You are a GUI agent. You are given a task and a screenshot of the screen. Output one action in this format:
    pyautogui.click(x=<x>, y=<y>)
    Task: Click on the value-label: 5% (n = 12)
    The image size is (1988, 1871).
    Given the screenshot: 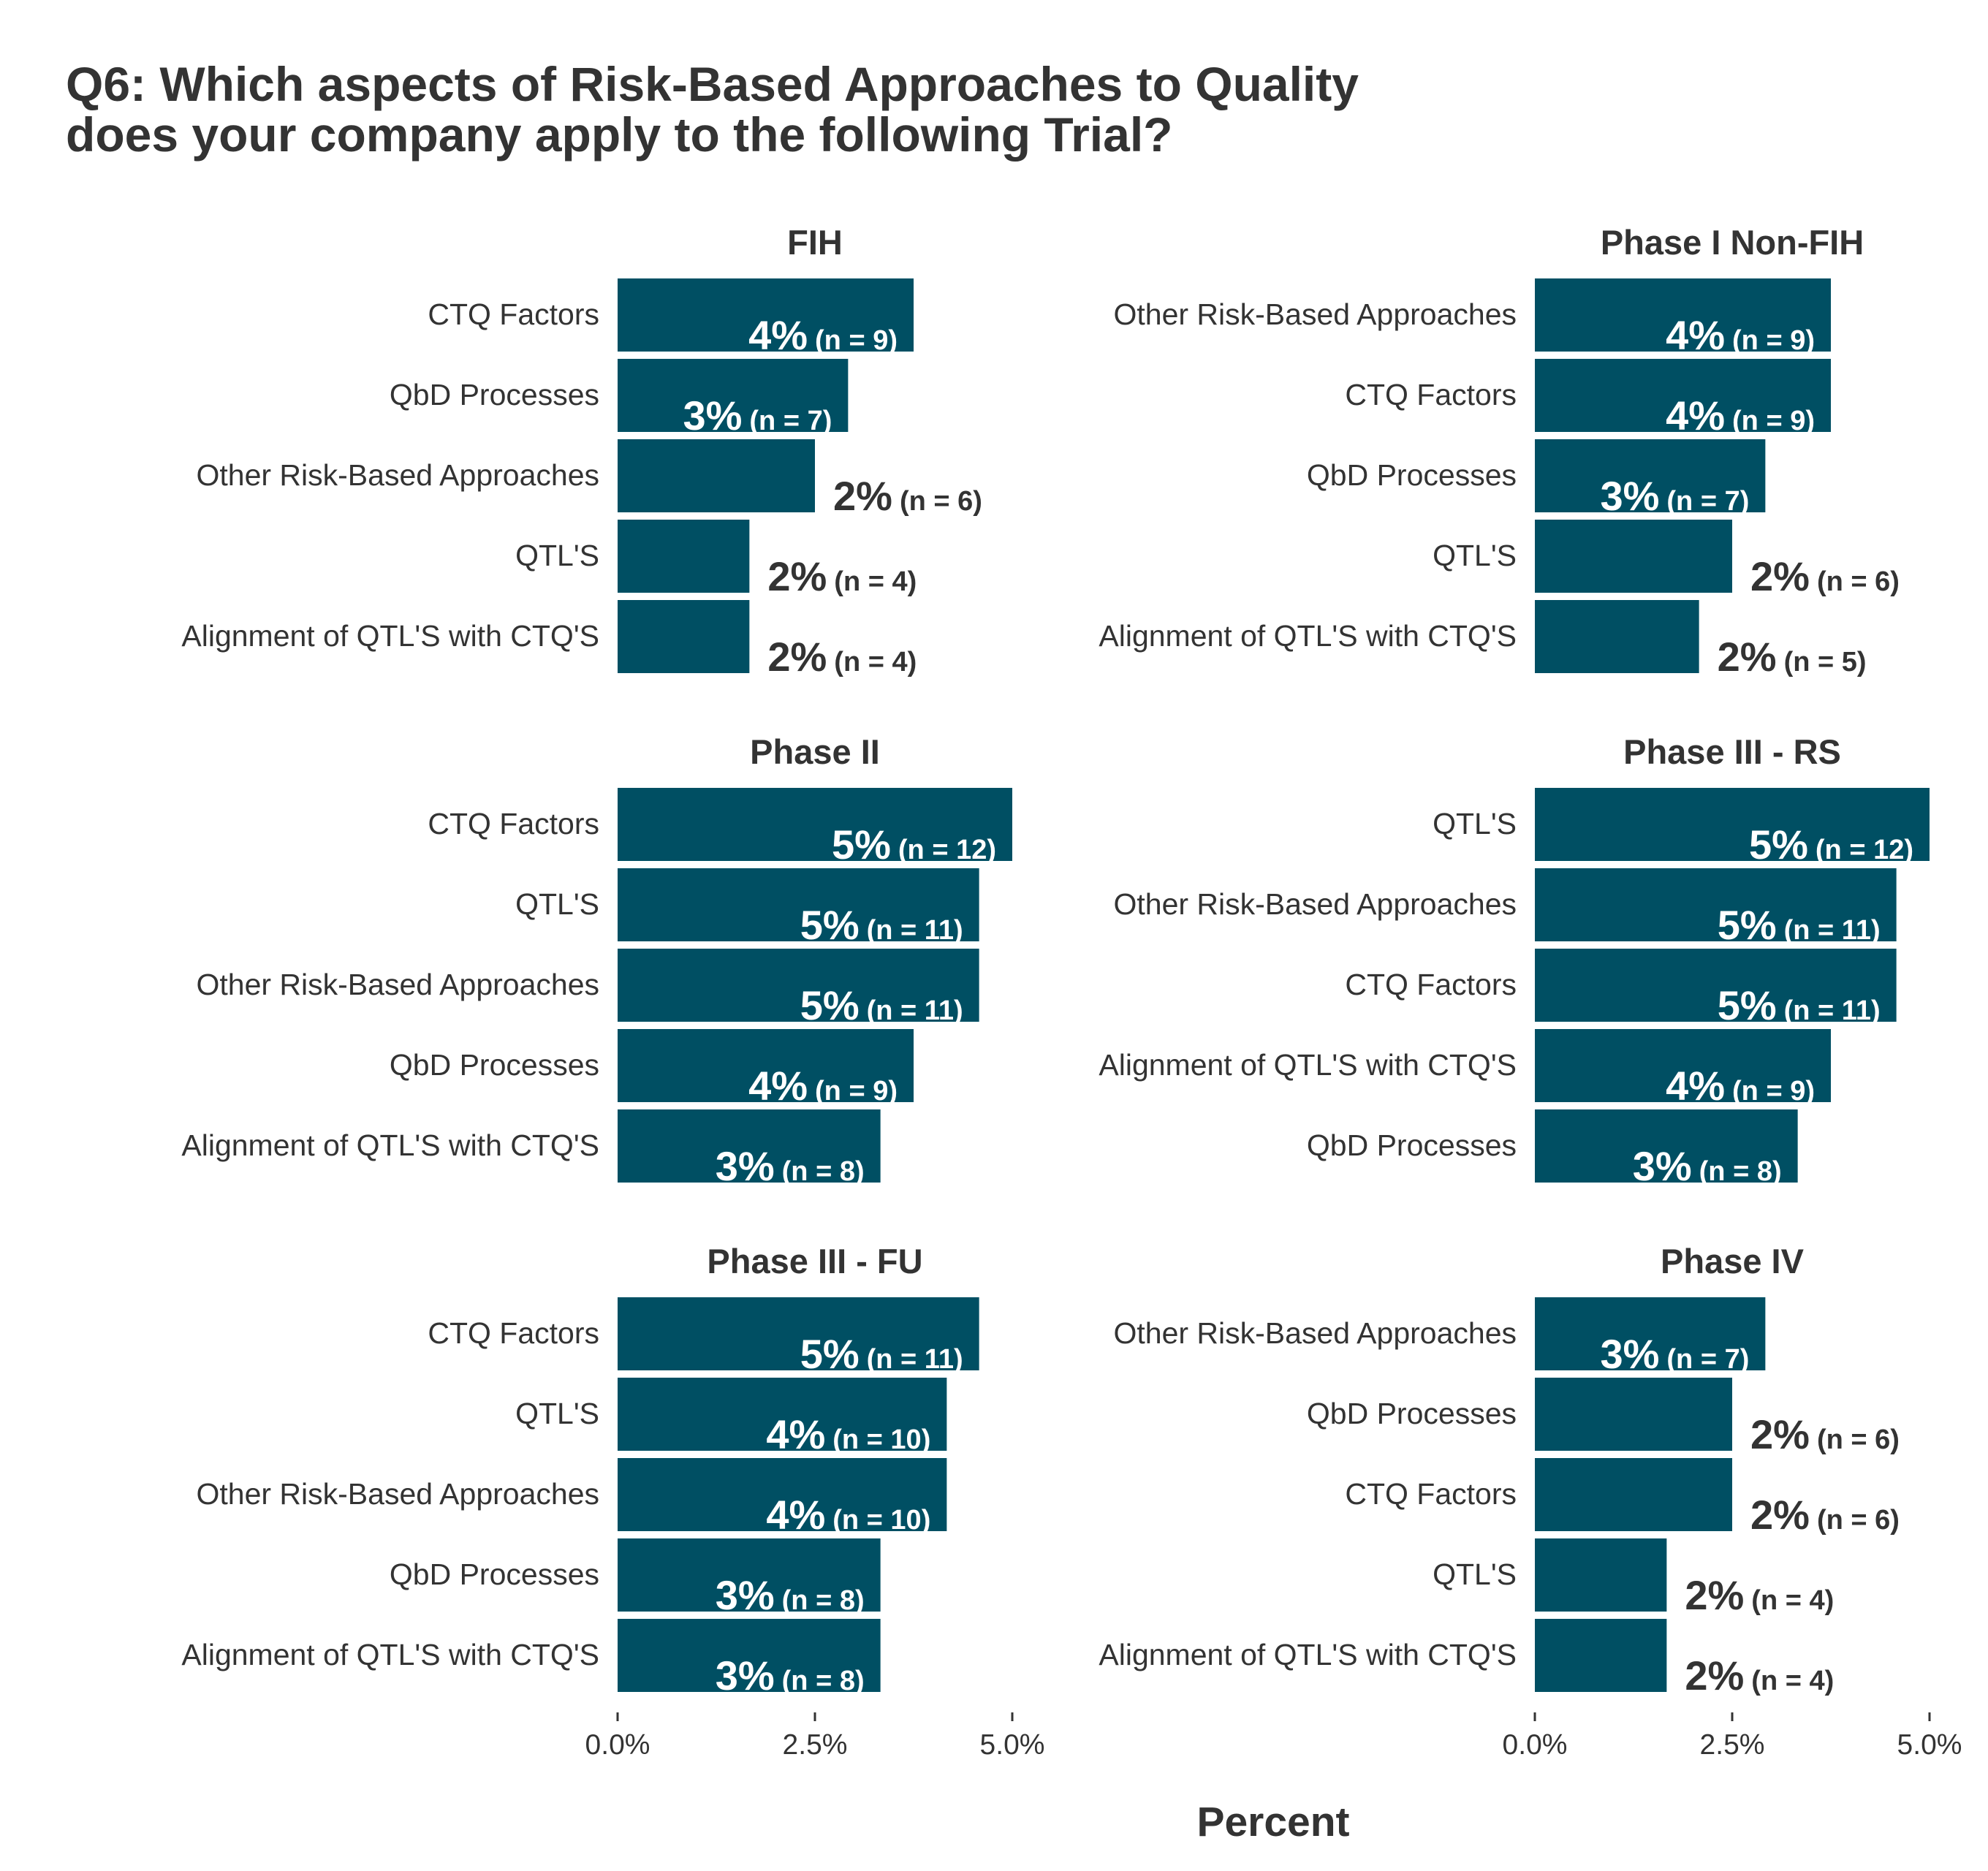 What is the action you would take?
    pyautogui.click(x=1831, y=844)
    